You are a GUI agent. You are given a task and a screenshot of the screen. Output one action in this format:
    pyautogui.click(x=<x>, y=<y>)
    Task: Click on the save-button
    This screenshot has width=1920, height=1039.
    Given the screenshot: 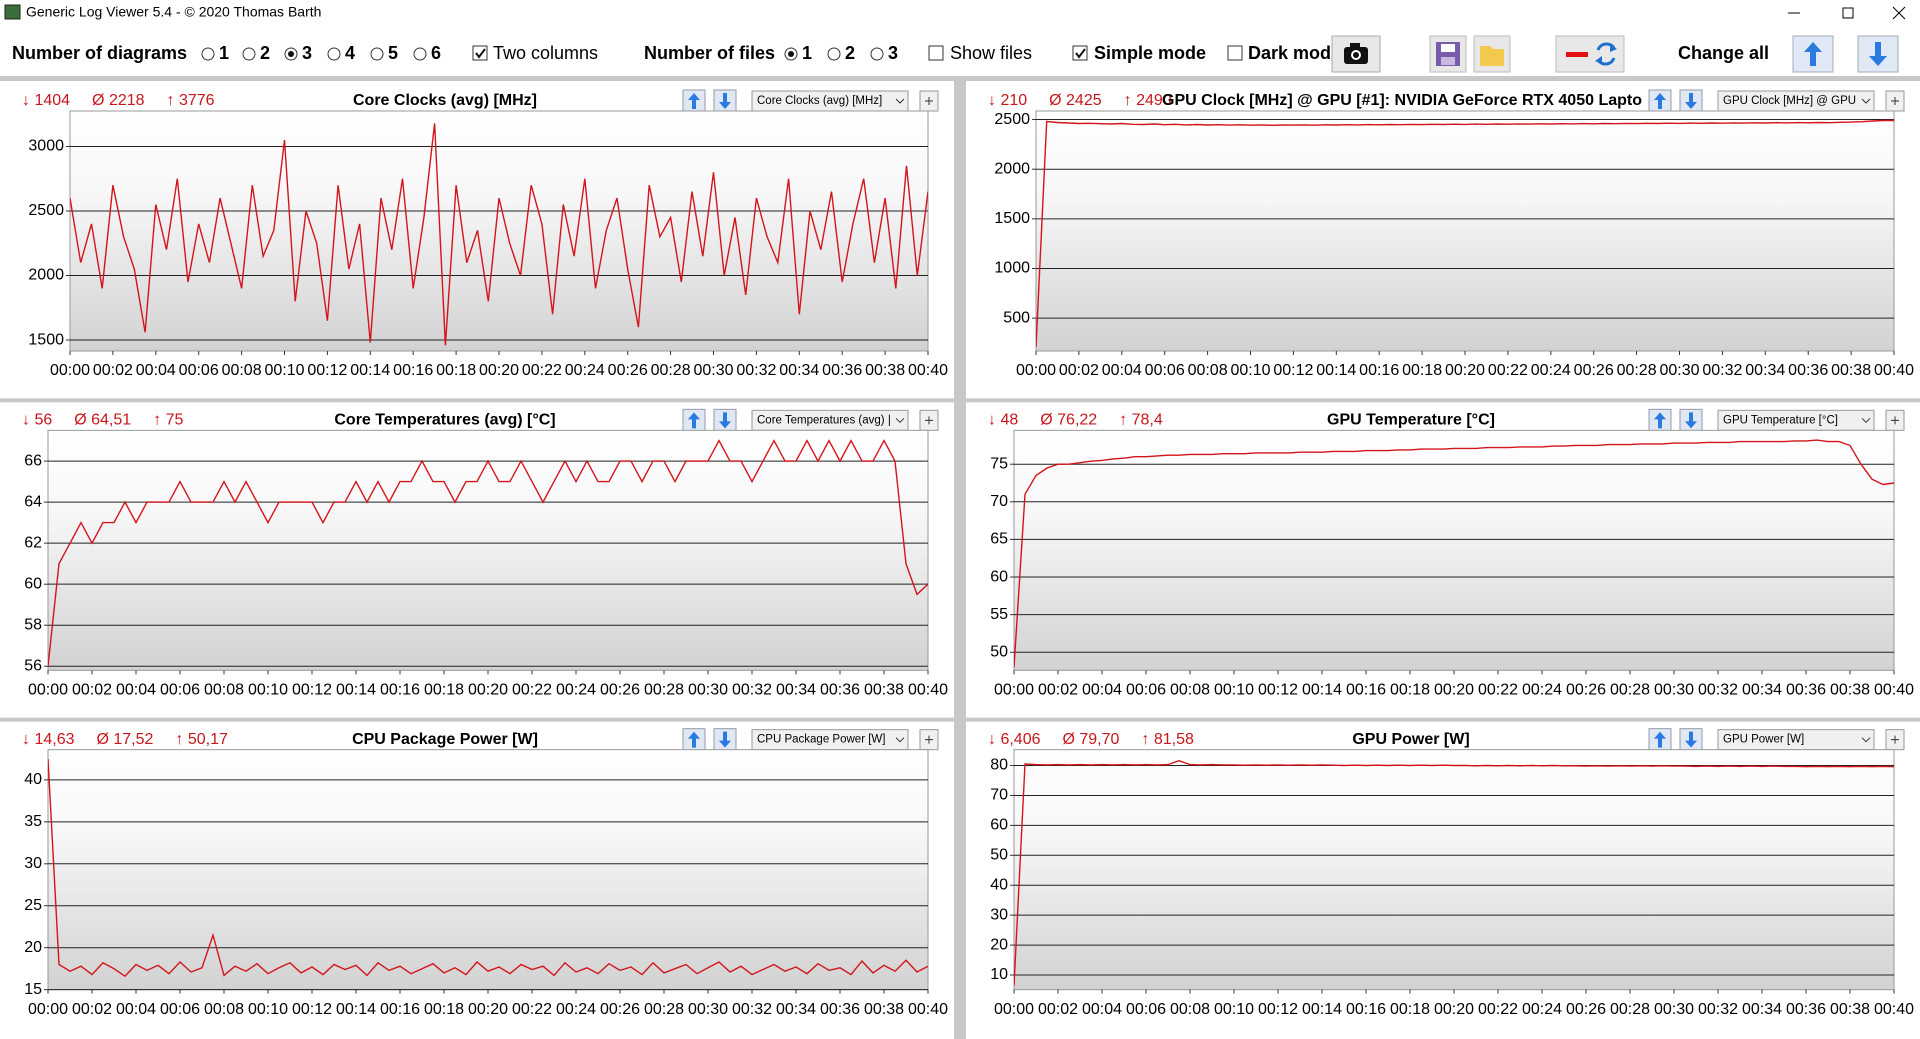 What is the action you would take?
    pyautogui.click(x=1448, y=54)
    